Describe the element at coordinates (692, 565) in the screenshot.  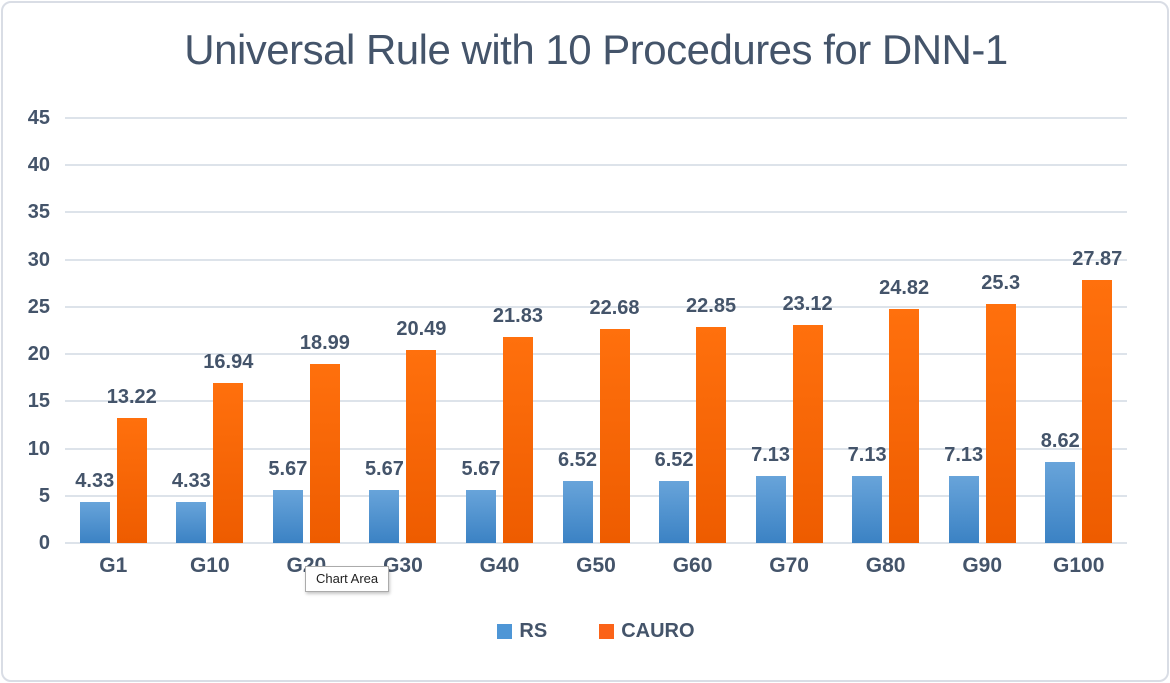
I see `x-axis-tick-label-g60: G60` at that location.